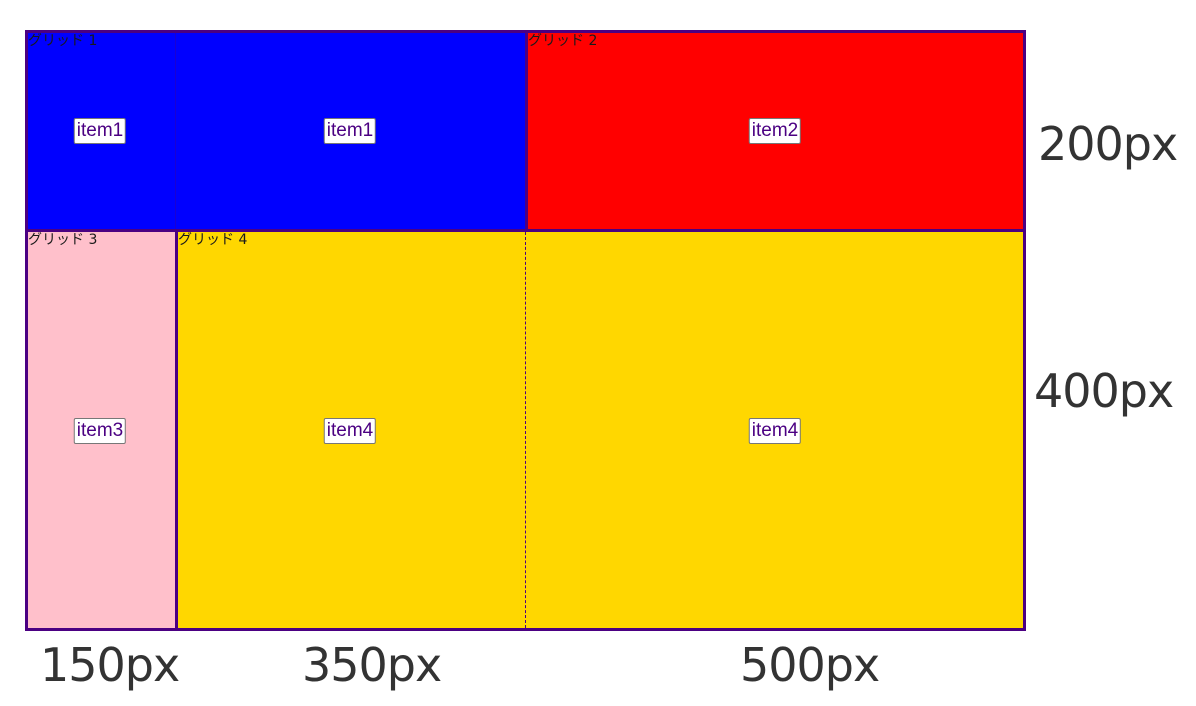  What do you see at coordinates (372, 665) in the screenshot?
I see `column-size-label: 350px` at bounding box center [372, 665].